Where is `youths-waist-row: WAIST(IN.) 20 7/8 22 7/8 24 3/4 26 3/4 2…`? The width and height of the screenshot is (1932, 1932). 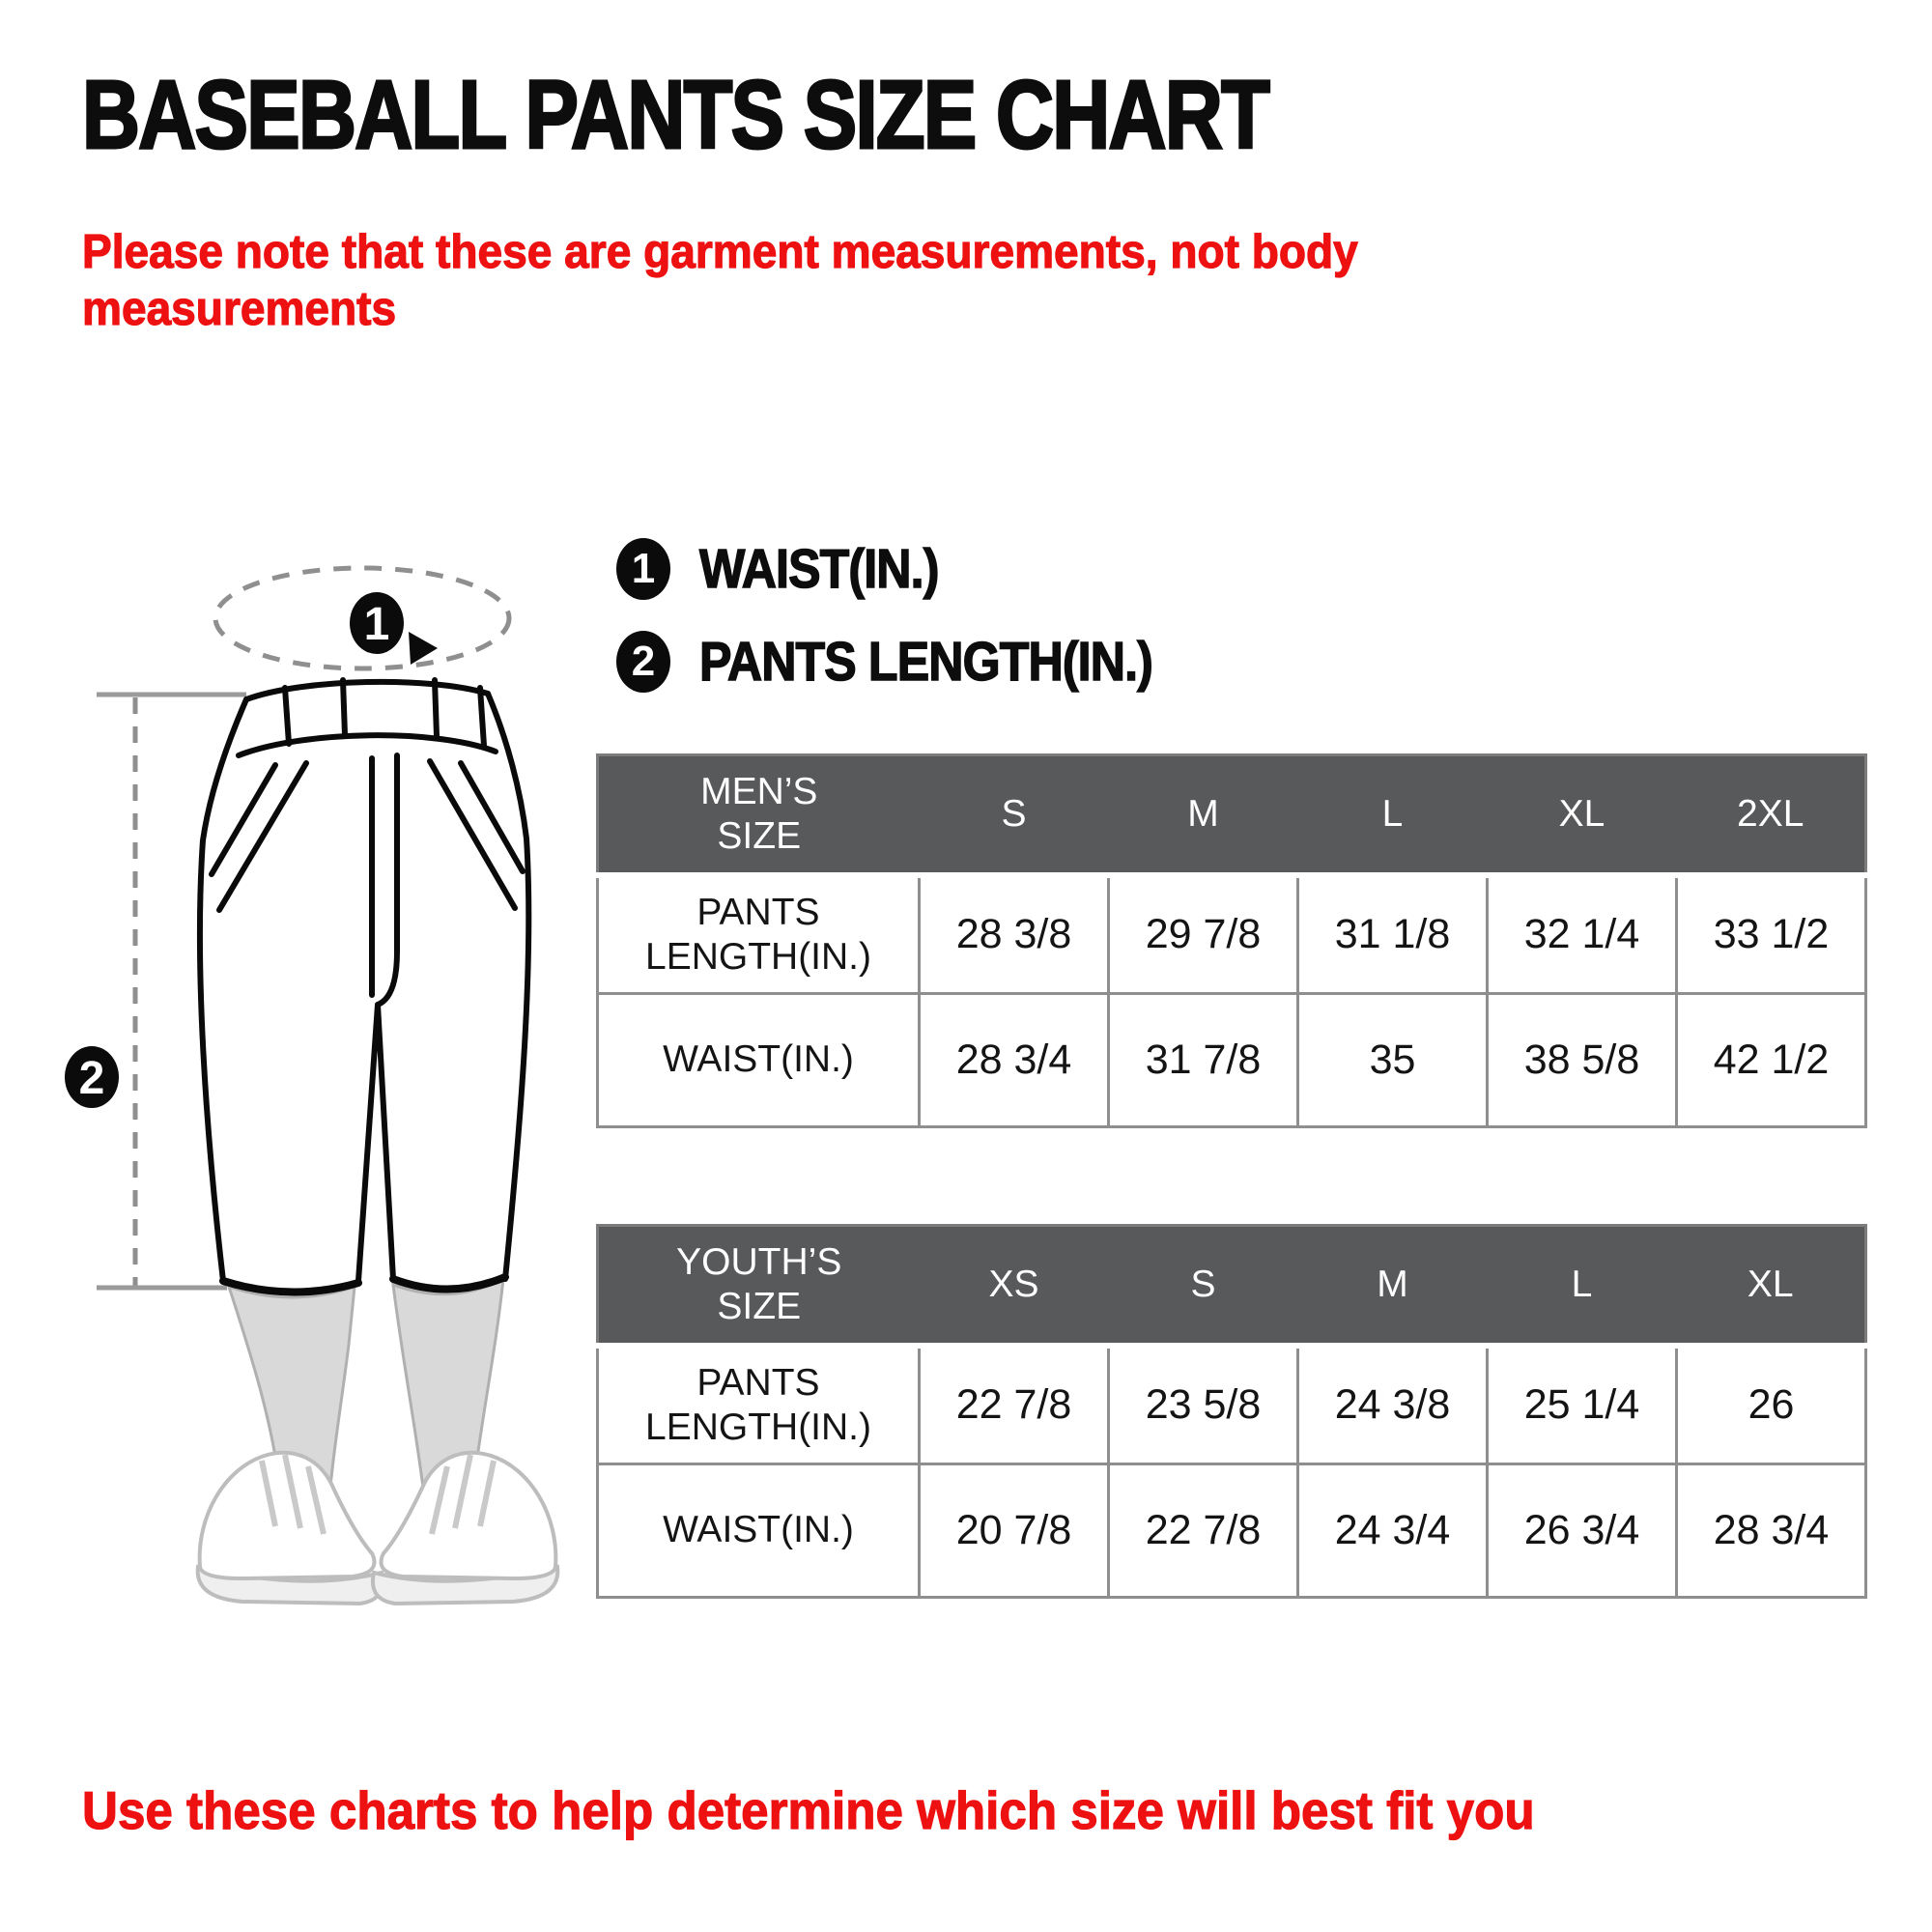
youths-waist-row: WAIST(IN.) 20 7/8 22 7/8 24 3/4 26 3/4 2… is located at coordinates (1231, 1530).